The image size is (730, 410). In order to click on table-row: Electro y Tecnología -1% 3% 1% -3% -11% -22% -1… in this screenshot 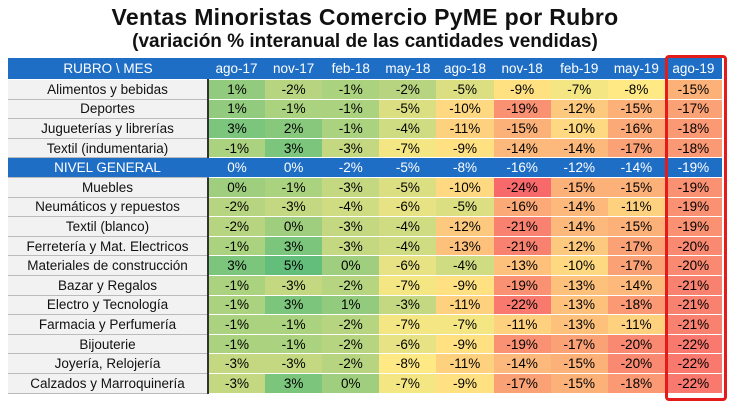, I will do `click(365, 305)`.